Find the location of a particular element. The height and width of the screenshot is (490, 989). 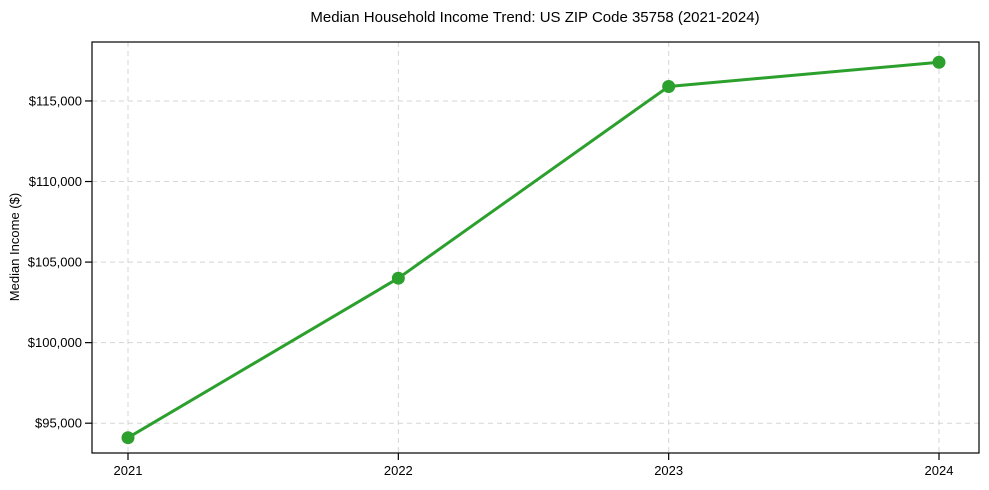

x-tick-label: 2023 is located at coordinates (668, 470).